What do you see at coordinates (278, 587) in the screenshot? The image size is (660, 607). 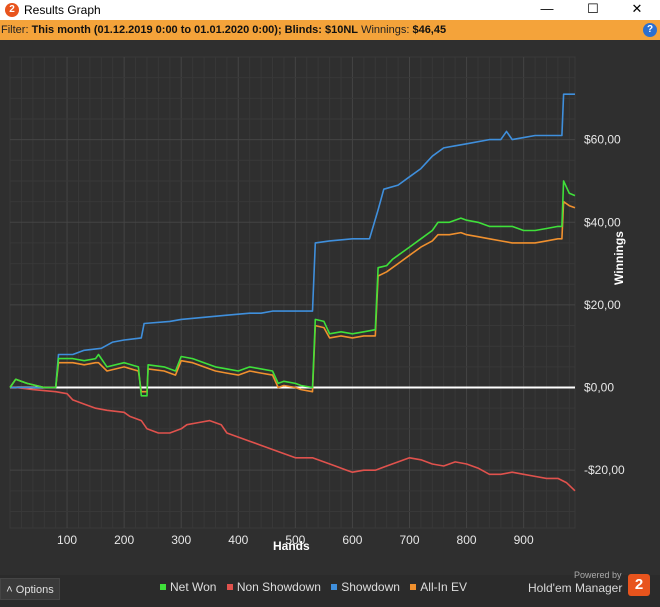 I see `legend-label-non-showdown: Non Showdown` at bounding box center [278, 587].